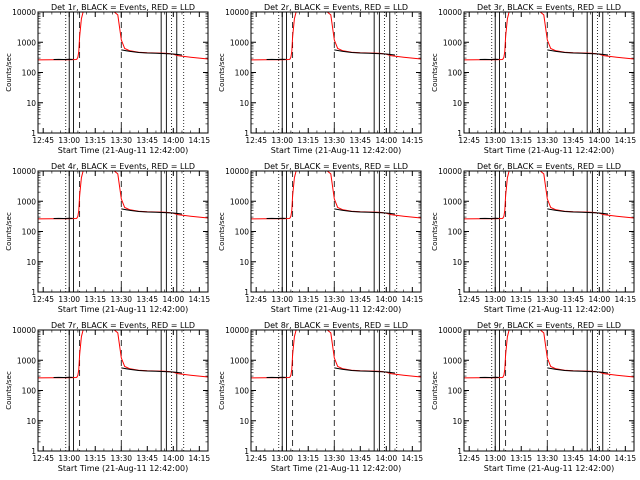  Describe the element at coordinates (549, 325) in the screenshot. I see `panel-title: Det 9r, BLACK = Events, RED = LLD` at that location.